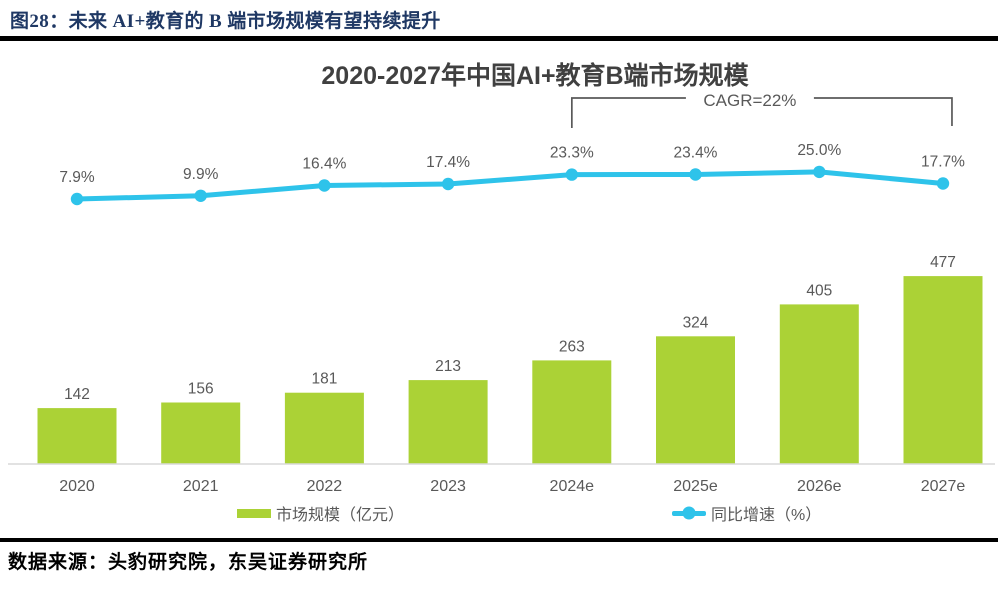  Describe the element at coordinates (324, 428) in the screenshot. I see `bar-2022` at that location.